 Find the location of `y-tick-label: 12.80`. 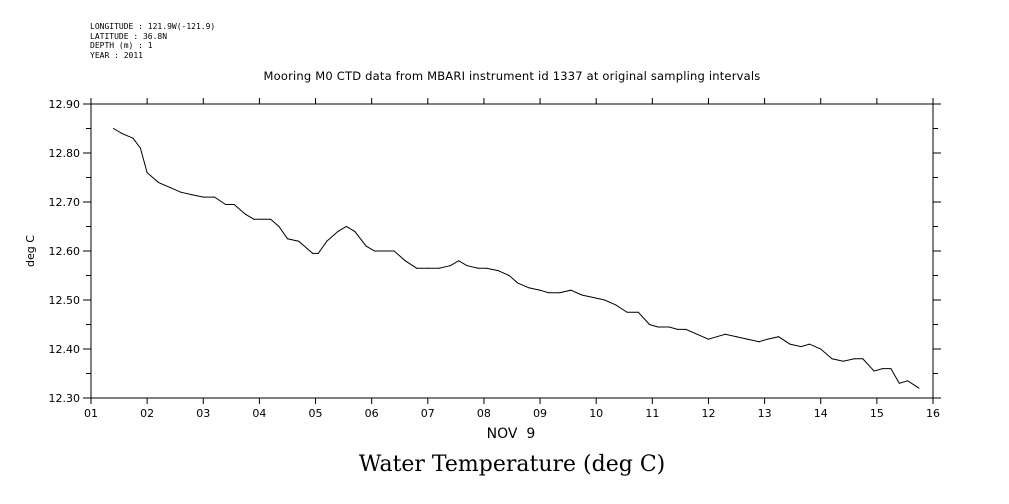

y-tick-label: 12.80 is located at coordinates (65, 153).